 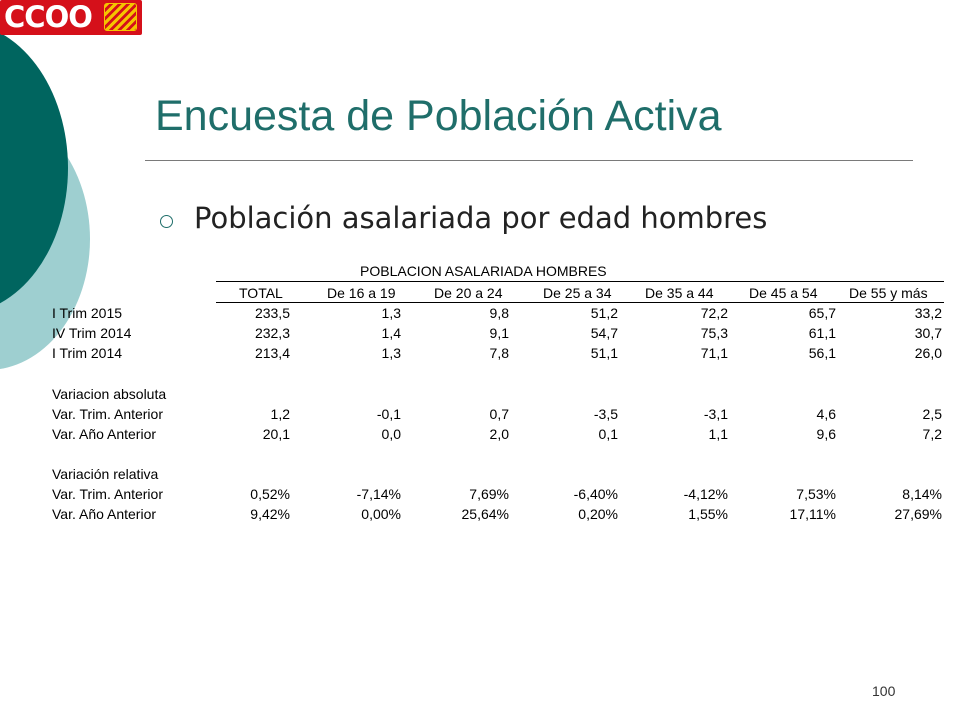 What do you see at coordinates (932, 434) in the screenshot?
I see `table-cell: 7,2` at bounding box center [932, 434].